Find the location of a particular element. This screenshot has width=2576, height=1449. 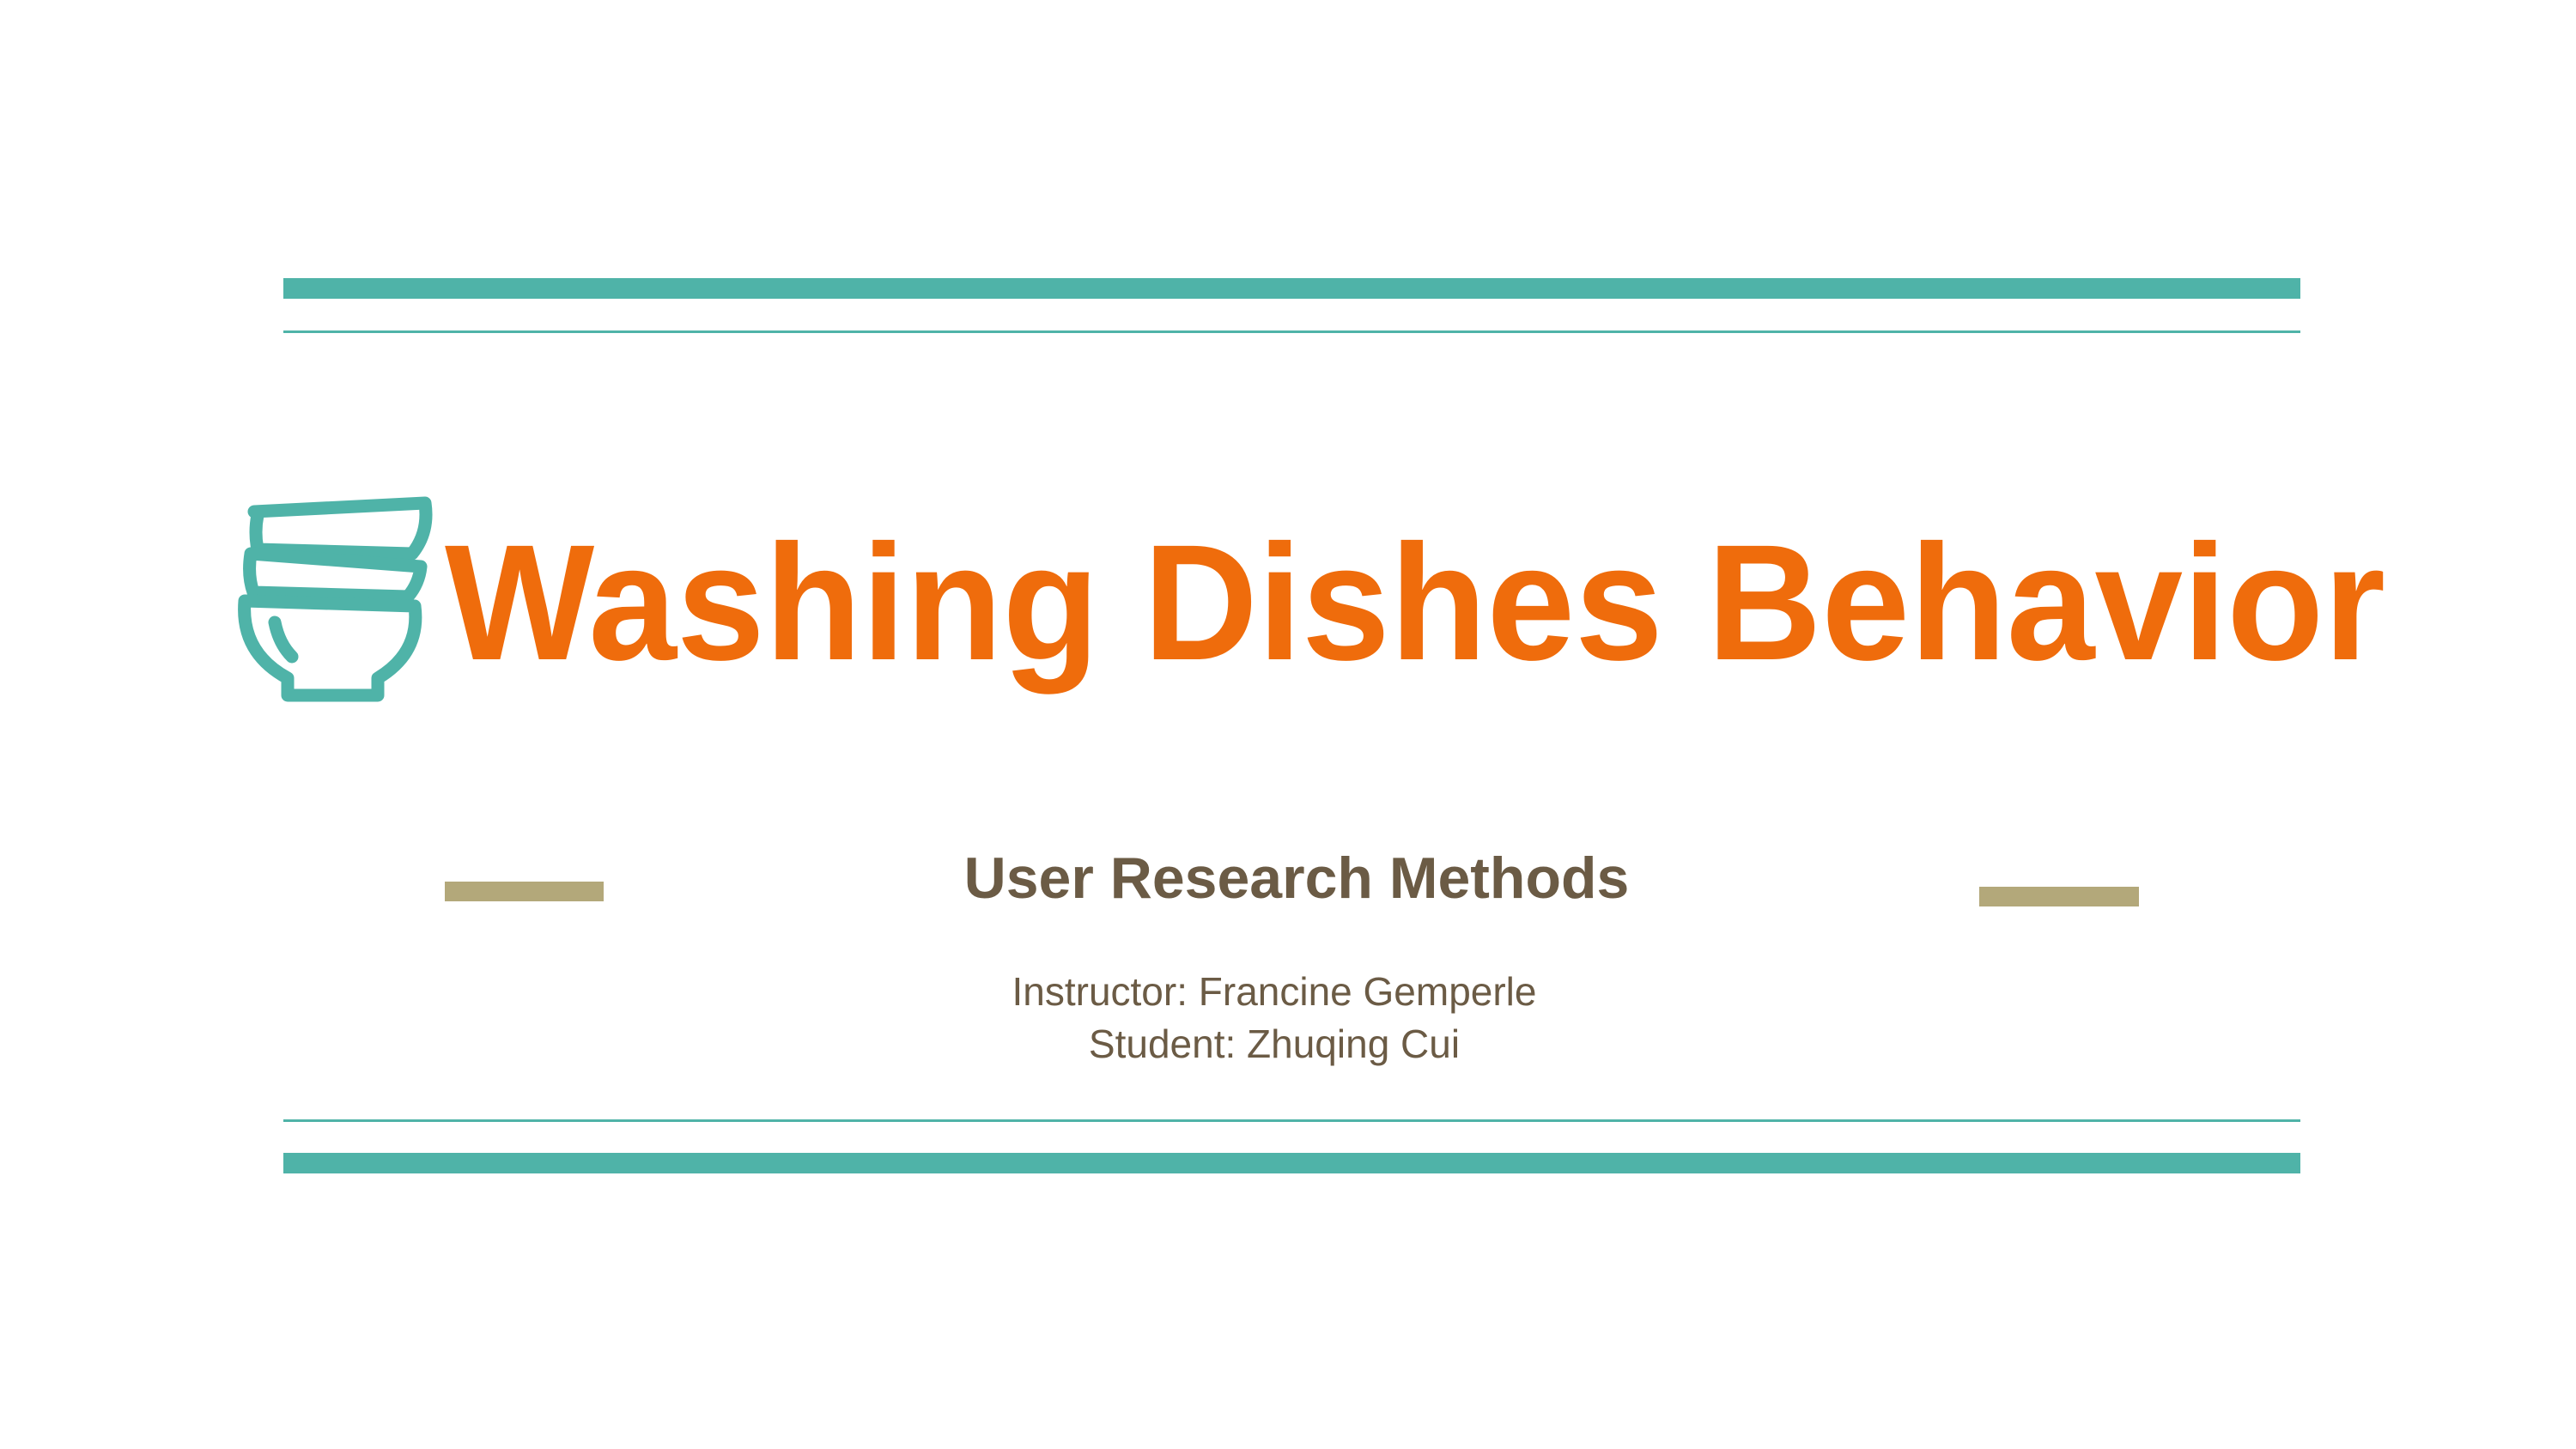

bottom-thin-line is located at coordinates (1291, 1120).